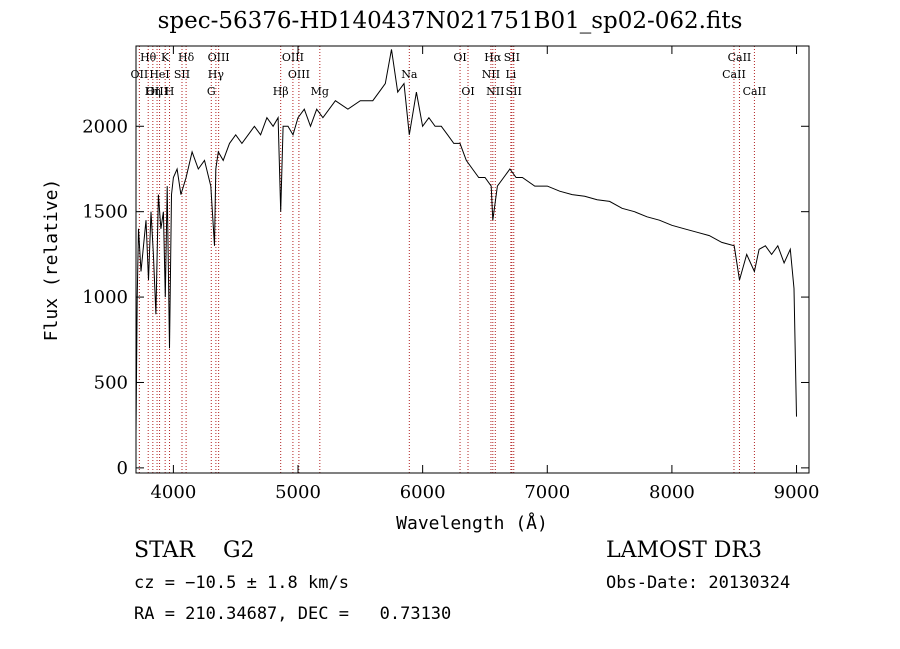 Image resolution: width=900 pixels, height=649 pixels. Describe the element at coordinates (409, 74) in the screenshot. I see `line-marker-label: Na` at that location.